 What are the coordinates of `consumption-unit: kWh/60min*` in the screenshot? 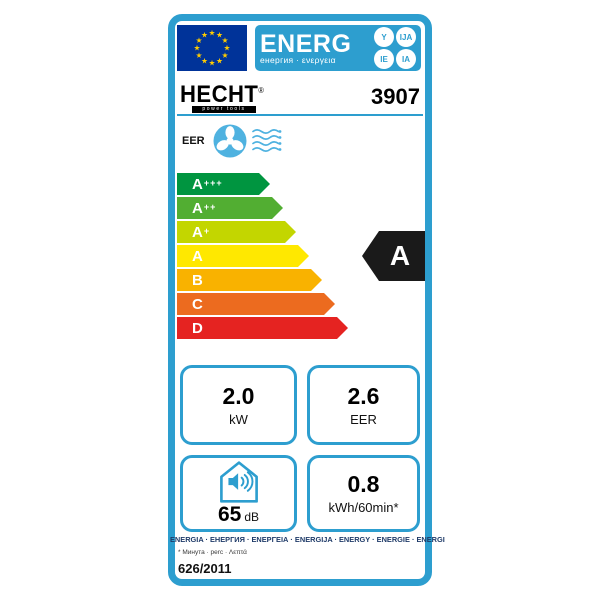 It's located at (363, 507).